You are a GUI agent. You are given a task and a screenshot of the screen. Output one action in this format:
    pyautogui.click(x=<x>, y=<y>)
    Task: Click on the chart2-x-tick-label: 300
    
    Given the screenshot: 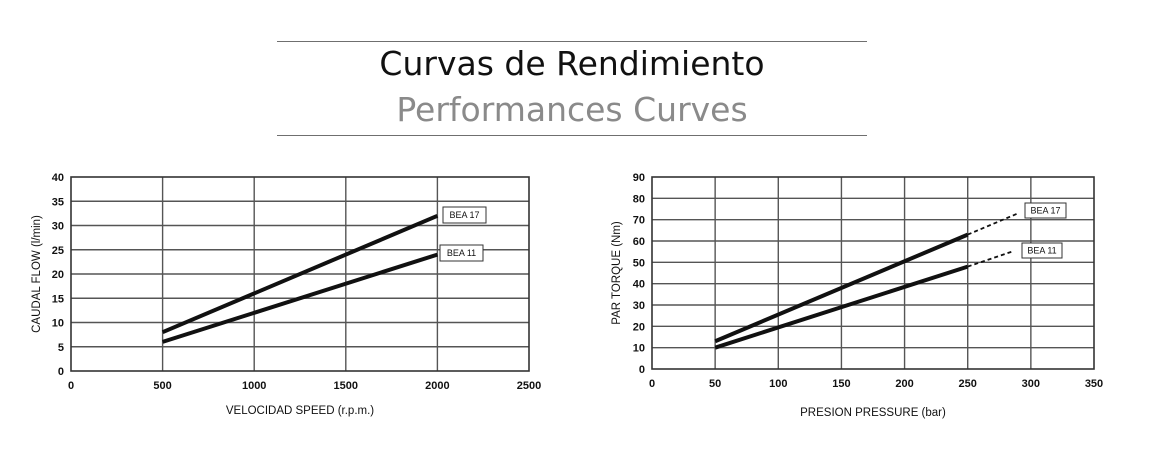 What is the action you would take?
    pyautogui.click(x=1031, y=384)
    